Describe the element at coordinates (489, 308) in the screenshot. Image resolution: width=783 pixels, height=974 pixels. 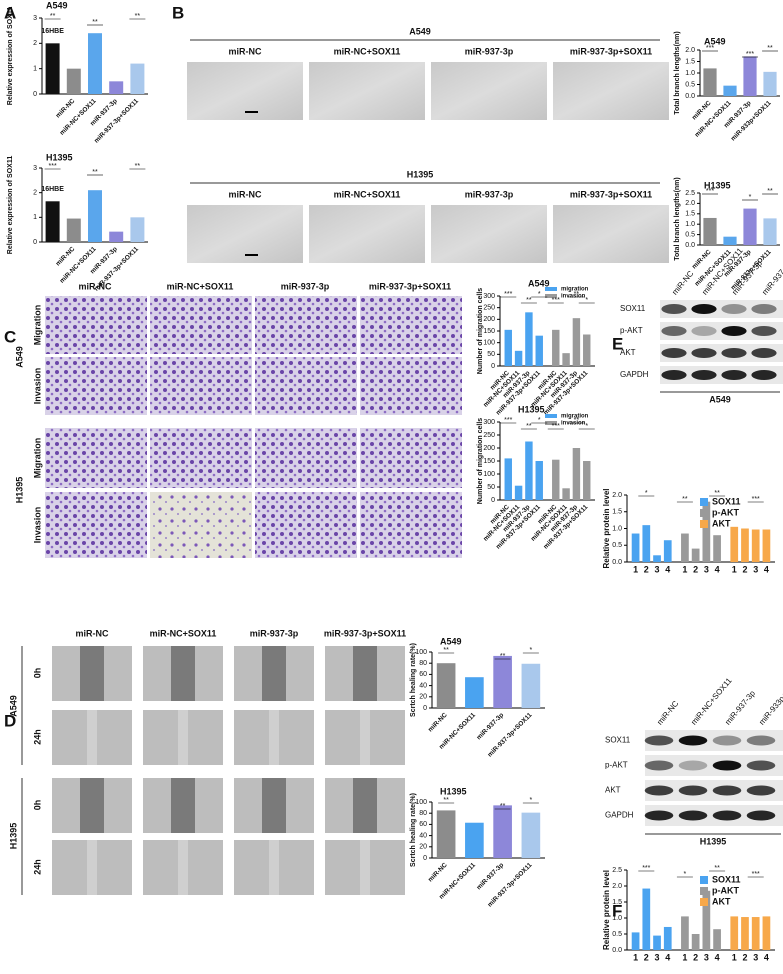
I see `y-tick-label: 250` at that location.